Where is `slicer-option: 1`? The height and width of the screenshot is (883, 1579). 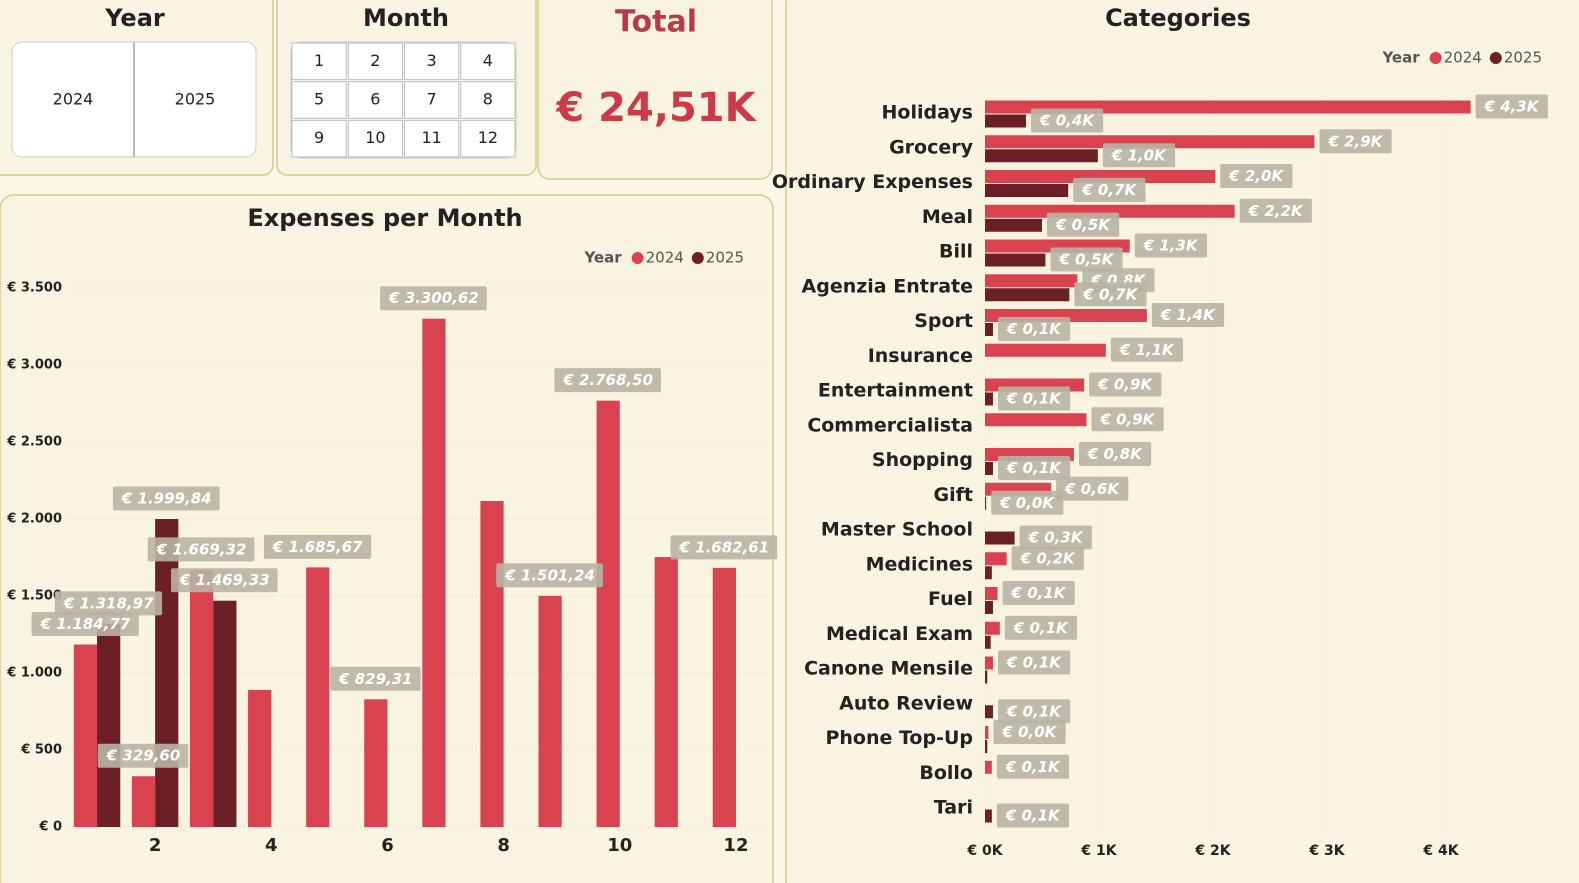 slicer-option: 1 is located at coordinates (319, 60).